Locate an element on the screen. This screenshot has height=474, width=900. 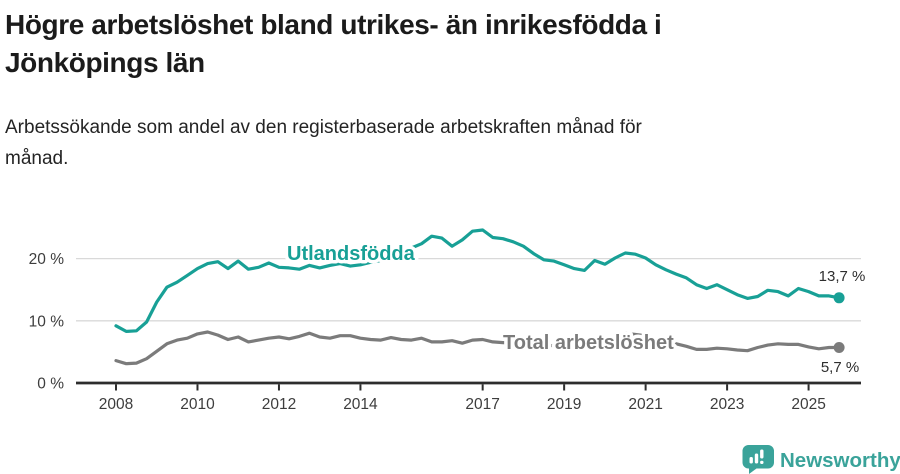
gridlines is located at coordinates (468, 289).